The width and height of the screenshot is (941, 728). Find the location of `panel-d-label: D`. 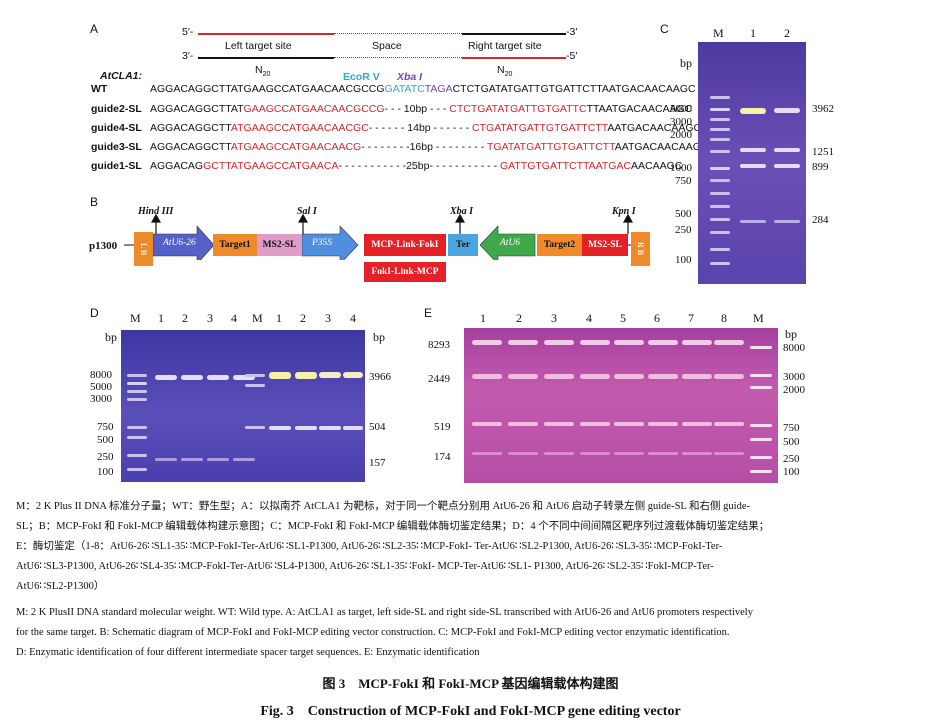

panel-d-label: D is located at coordinates (94, 313).